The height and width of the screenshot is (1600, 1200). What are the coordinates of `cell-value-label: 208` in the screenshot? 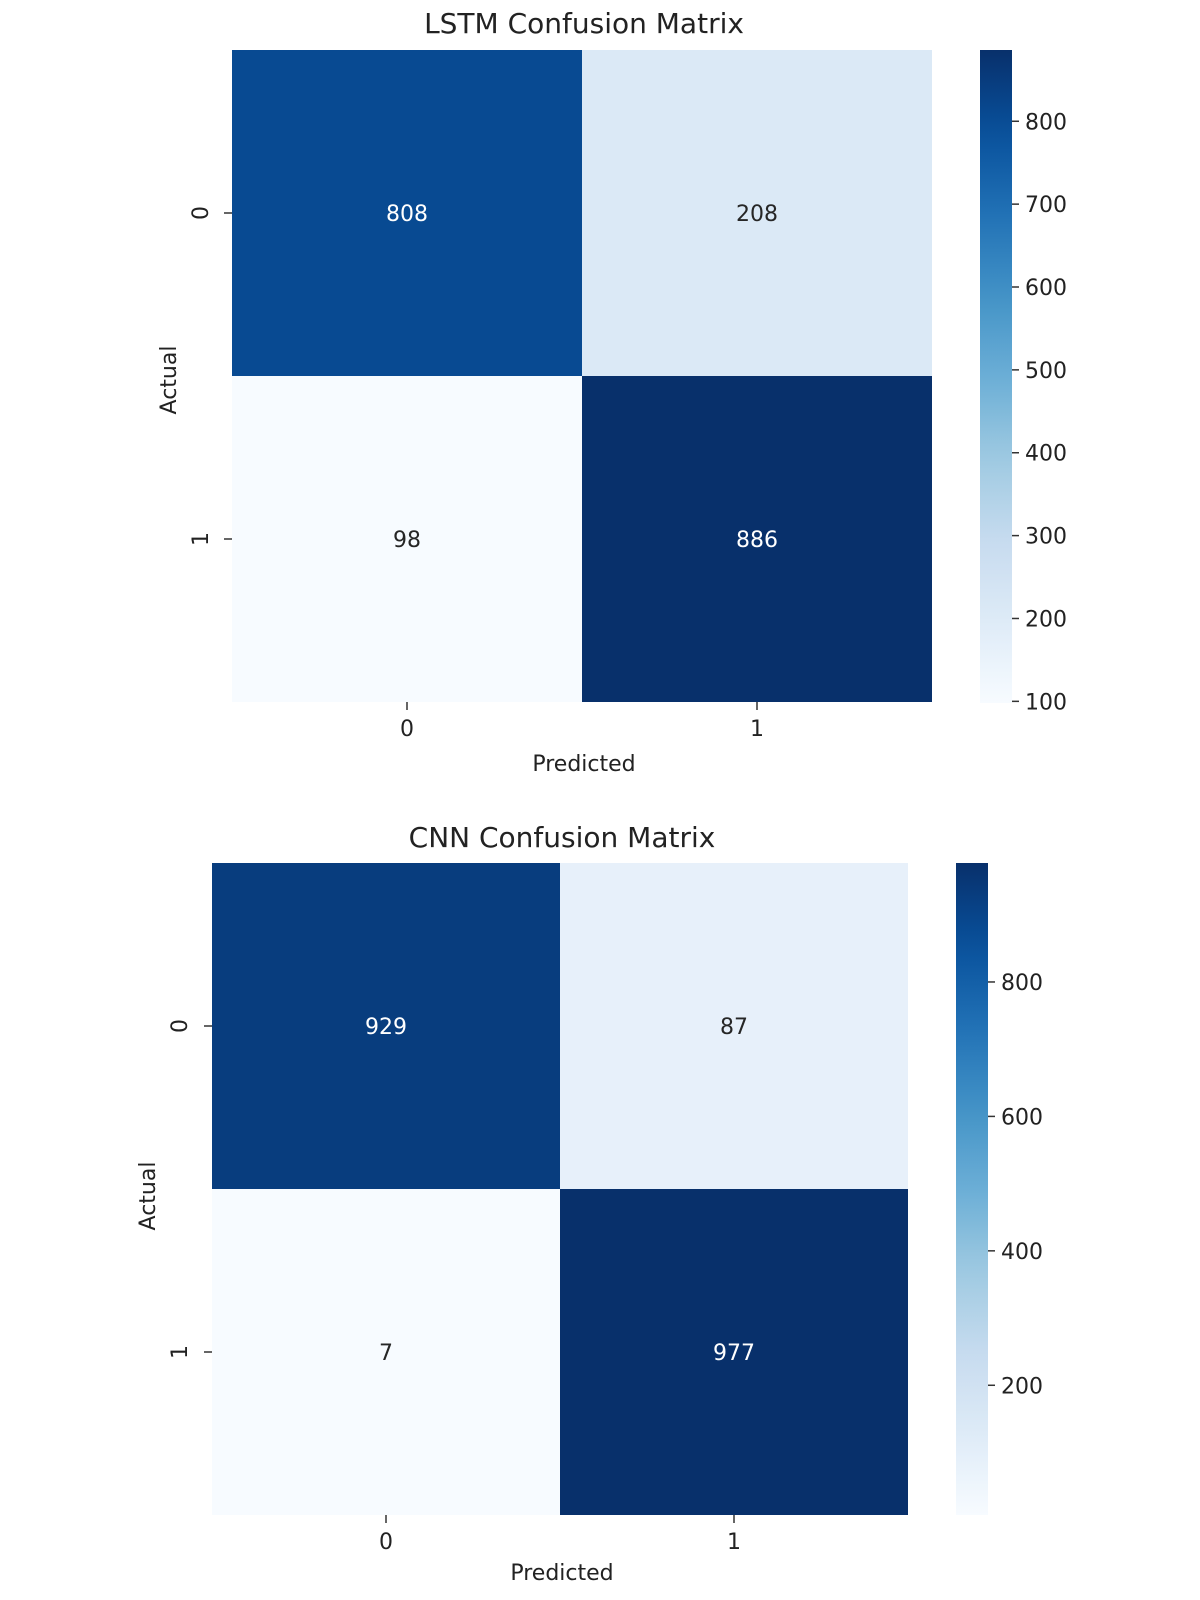 It's located at (757, 214).